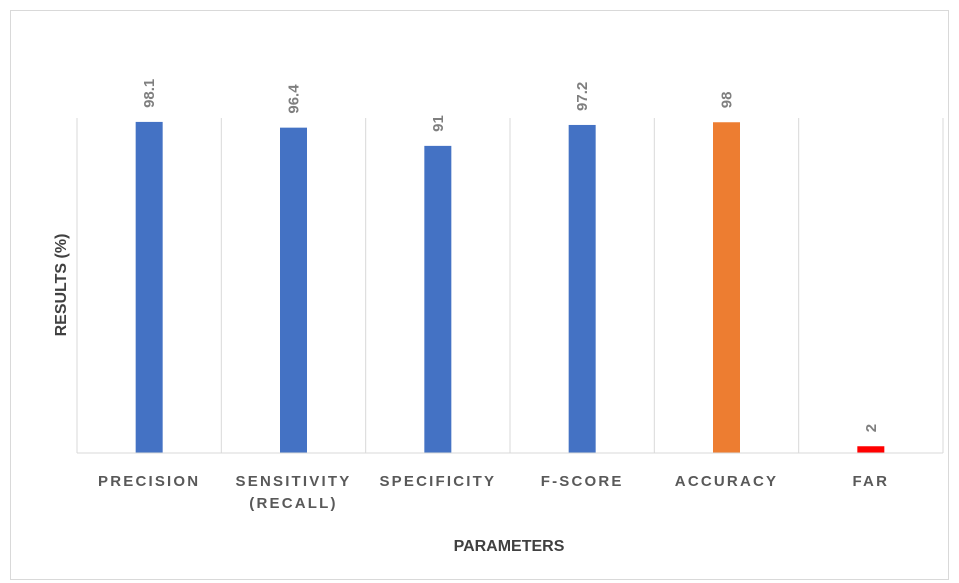 The height and width of the screenshot is (583, 959). What do you see at coordinates (582, 481) in the screenshot?
I see `category-label: F-SCORE` at bounding box center [582, 481].